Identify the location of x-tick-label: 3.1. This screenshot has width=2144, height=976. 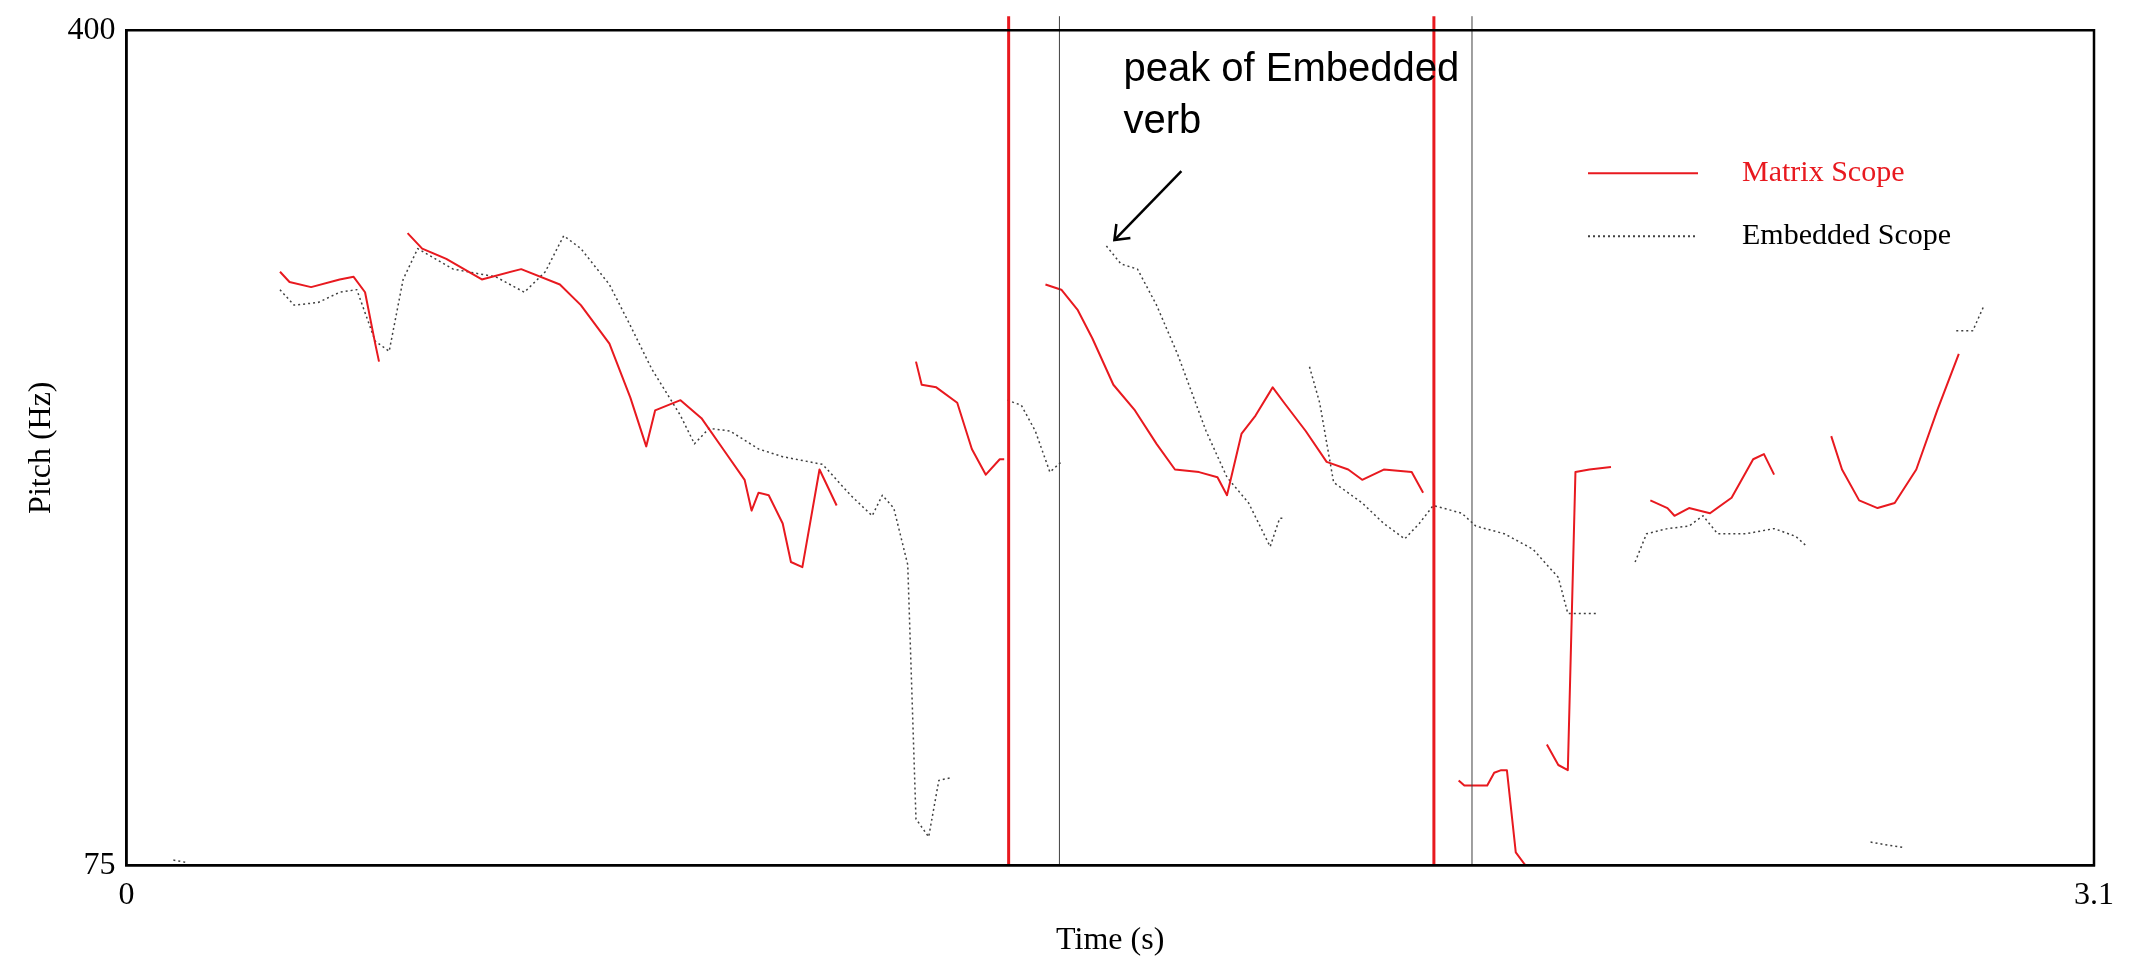
(2094, 892).